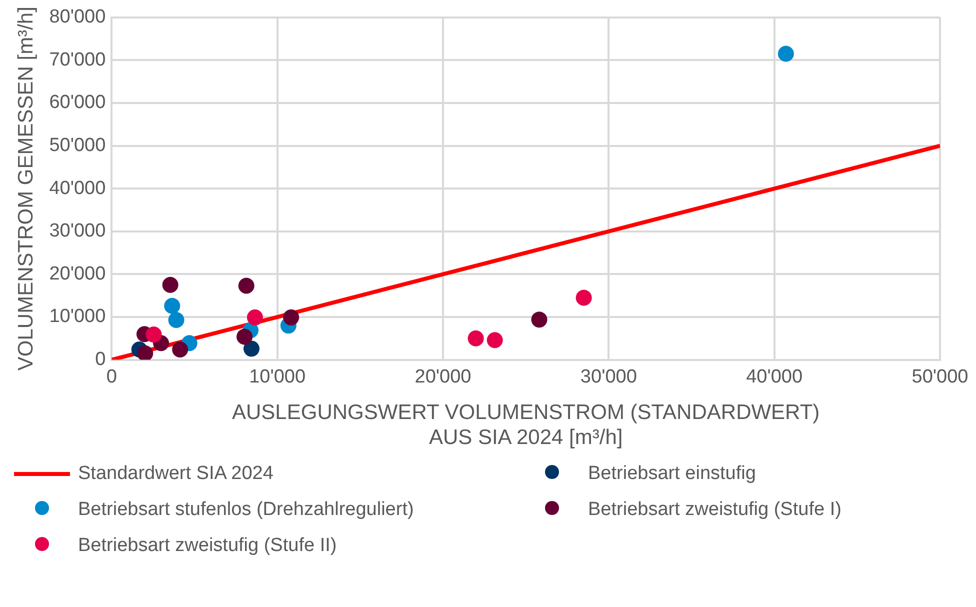 Image resolution: width=976 pixels, height=607 pixels. What do you see at coordinates (207, 546) in the screenshot?
I see `legend-label: Betriebsart zweistufig (Stufe II)` at bounding box center [207, 546].